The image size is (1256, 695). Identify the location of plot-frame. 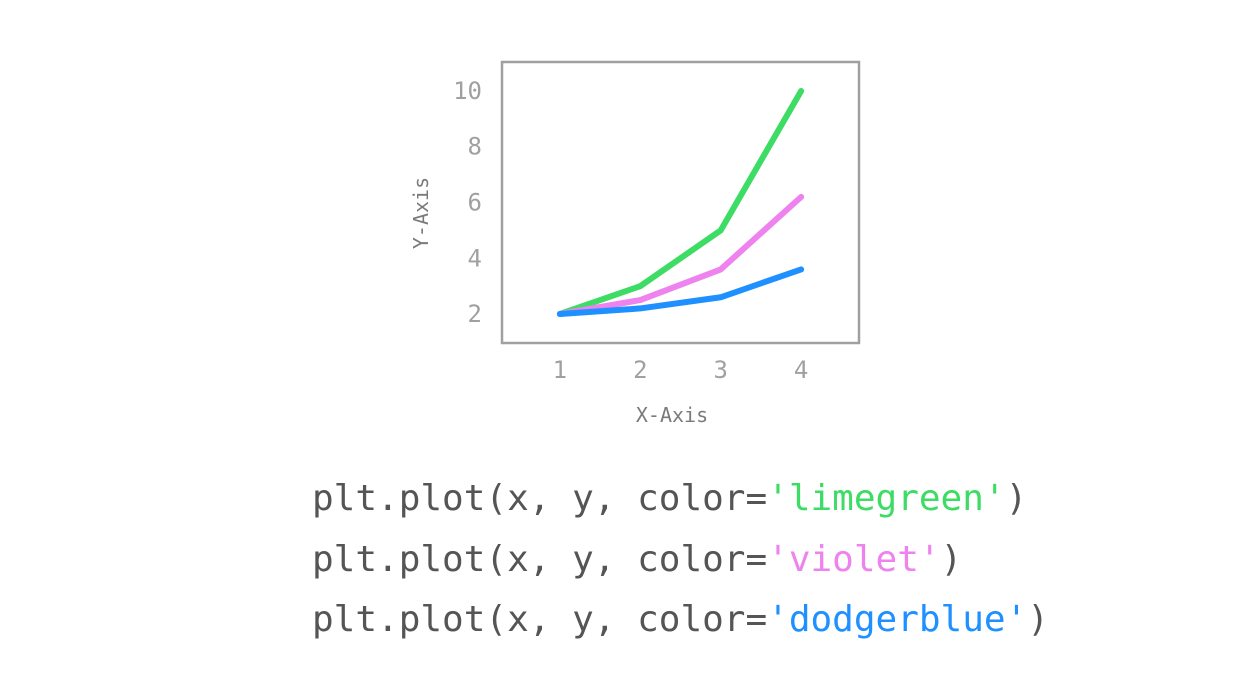
(680, 202).